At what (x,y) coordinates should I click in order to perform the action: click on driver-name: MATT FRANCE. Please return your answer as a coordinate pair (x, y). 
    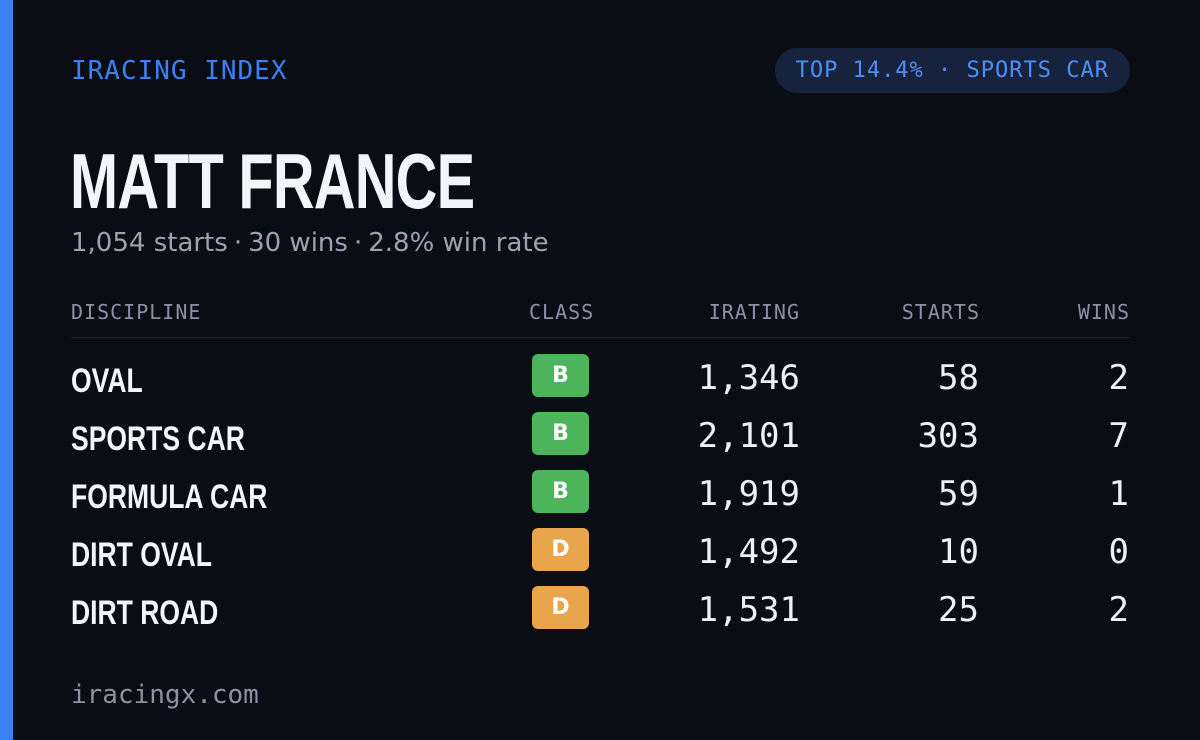
    Looking at the image, I should click on (272, 181).